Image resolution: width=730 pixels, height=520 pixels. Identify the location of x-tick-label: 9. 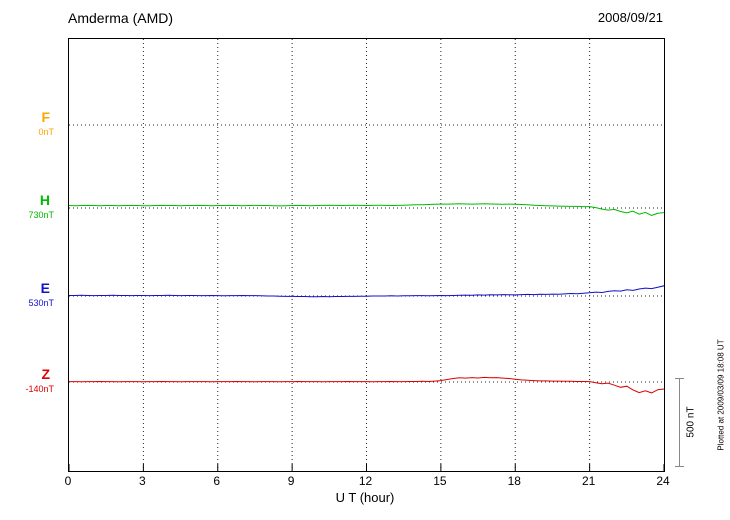
(291, 481).